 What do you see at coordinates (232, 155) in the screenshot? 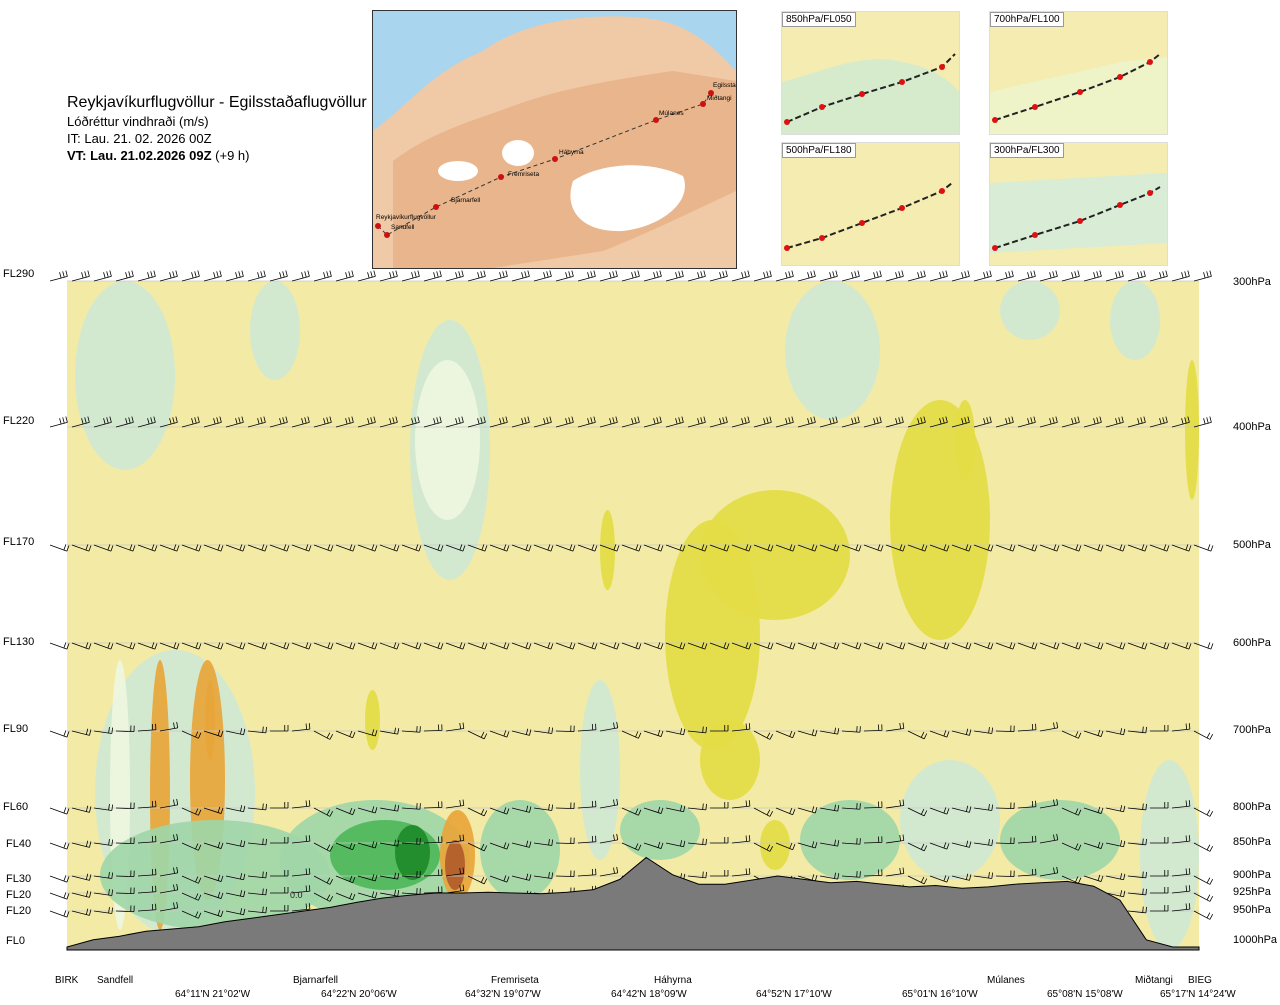
I see `valid-time-offset: (+9 h)` at bounding box center [232, 155].